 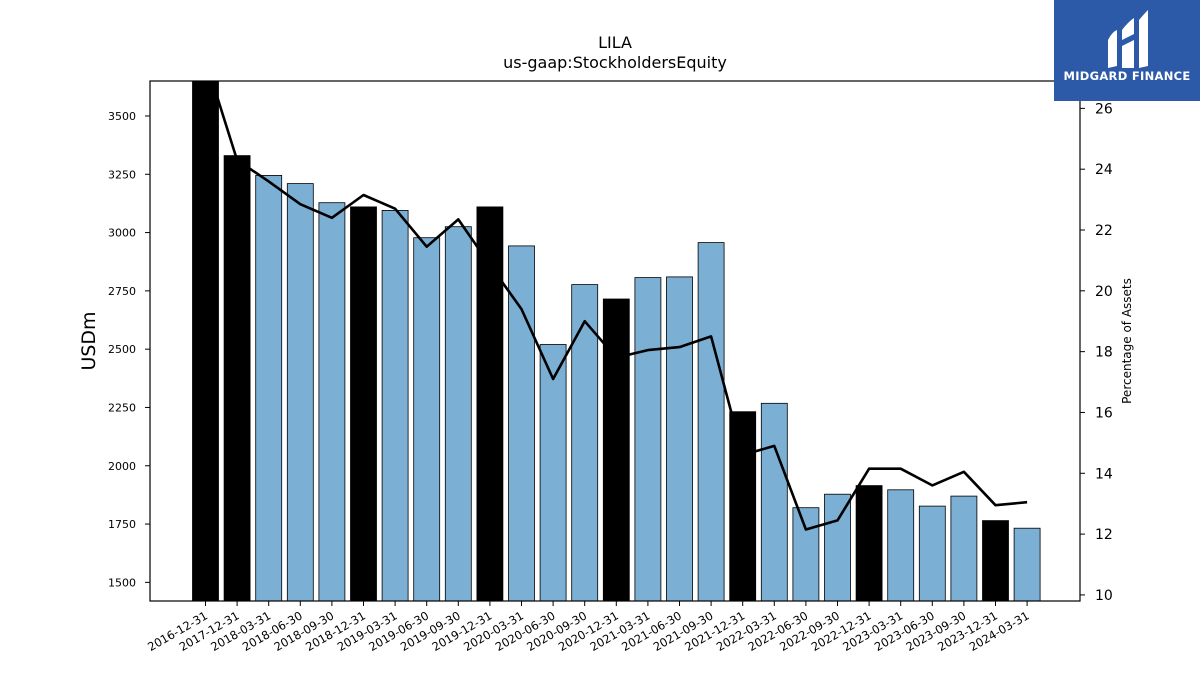 I want to click on chart-subtitle: us-gaap:StockholdersEquity, so click(x=615, y=62).